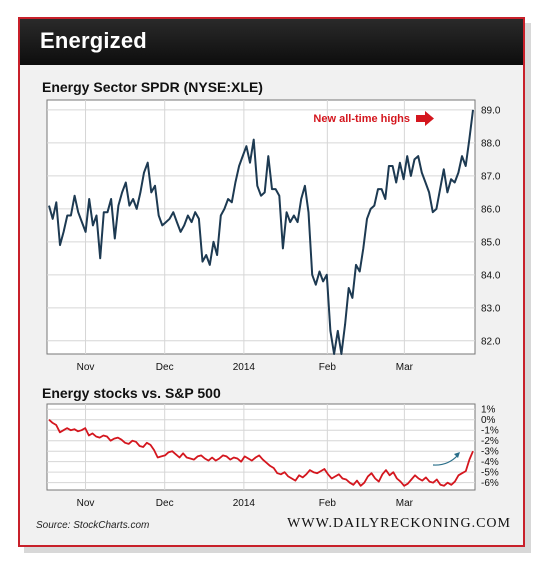  I want to click on annotation-arrow, so click(425, 118).